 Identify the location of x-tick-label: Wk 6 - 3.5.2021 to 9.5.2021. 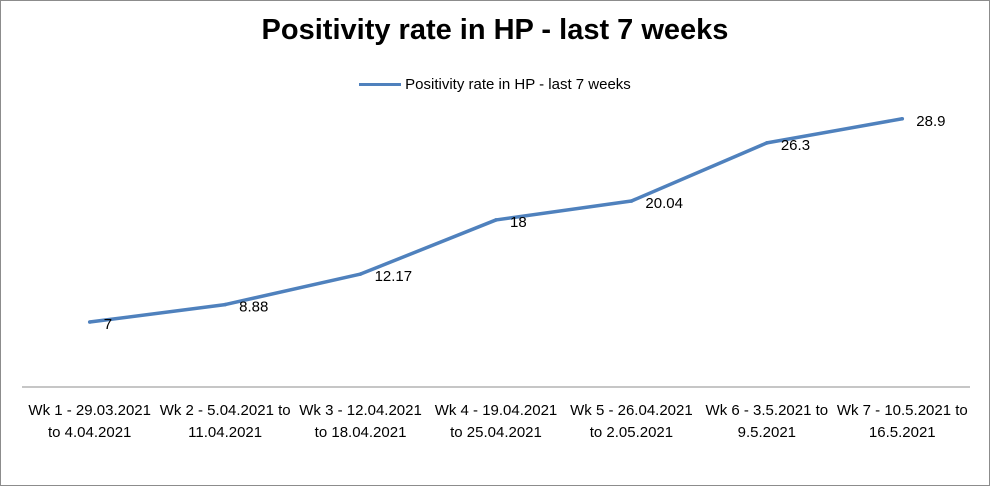
(767, 421).